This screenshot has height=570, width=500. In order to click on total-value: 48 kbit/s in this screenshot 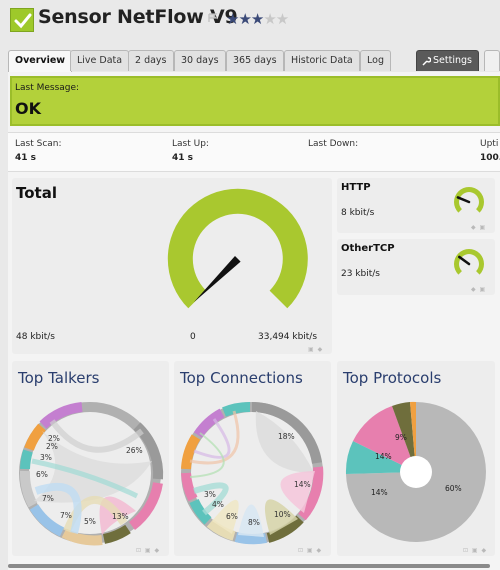, I will do `click(35, 337)`.